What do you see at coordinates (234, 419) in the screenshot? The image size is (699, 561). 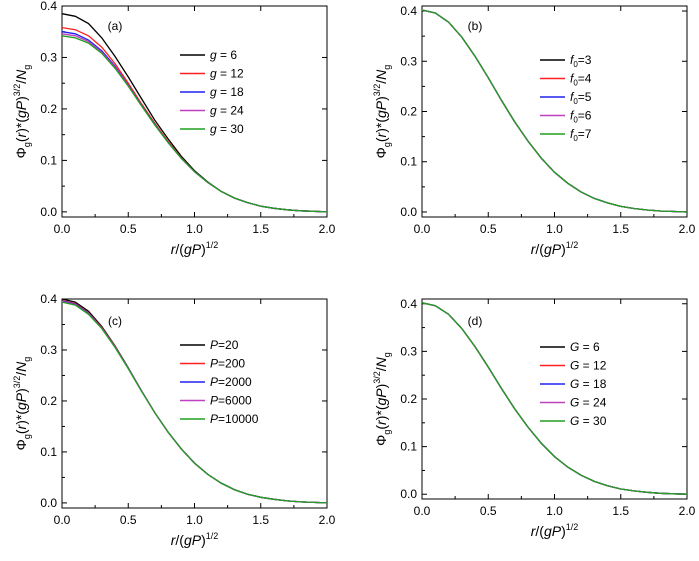 I see `legend-entry: P=10000` at bounding box center [234, 419].